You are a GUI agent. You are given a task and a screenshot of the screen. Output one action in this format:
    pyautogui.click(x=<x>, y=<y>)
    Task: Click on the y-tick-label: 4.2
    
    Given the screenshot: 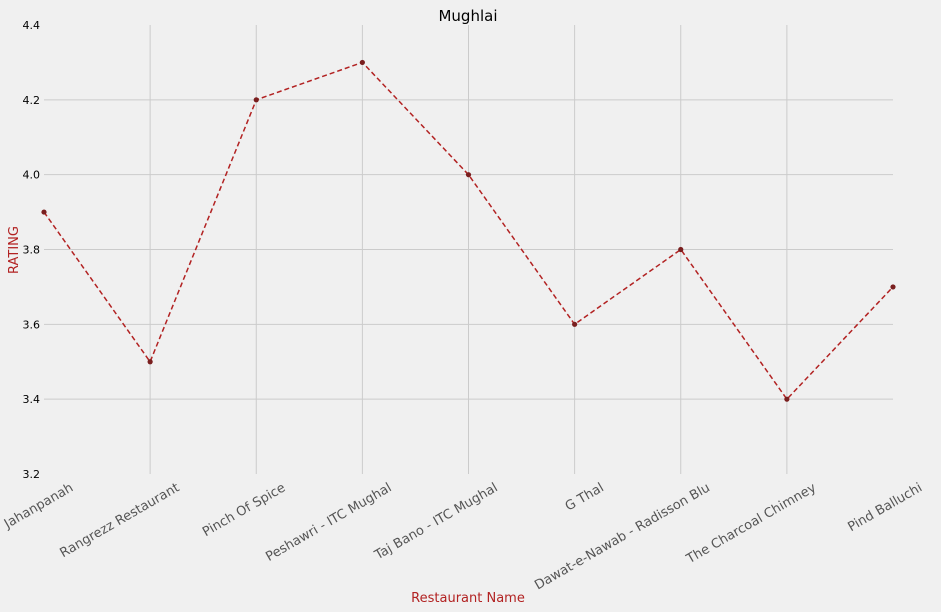 What is the action you would take?
    pyautogui.click(x=32, y=100)
    